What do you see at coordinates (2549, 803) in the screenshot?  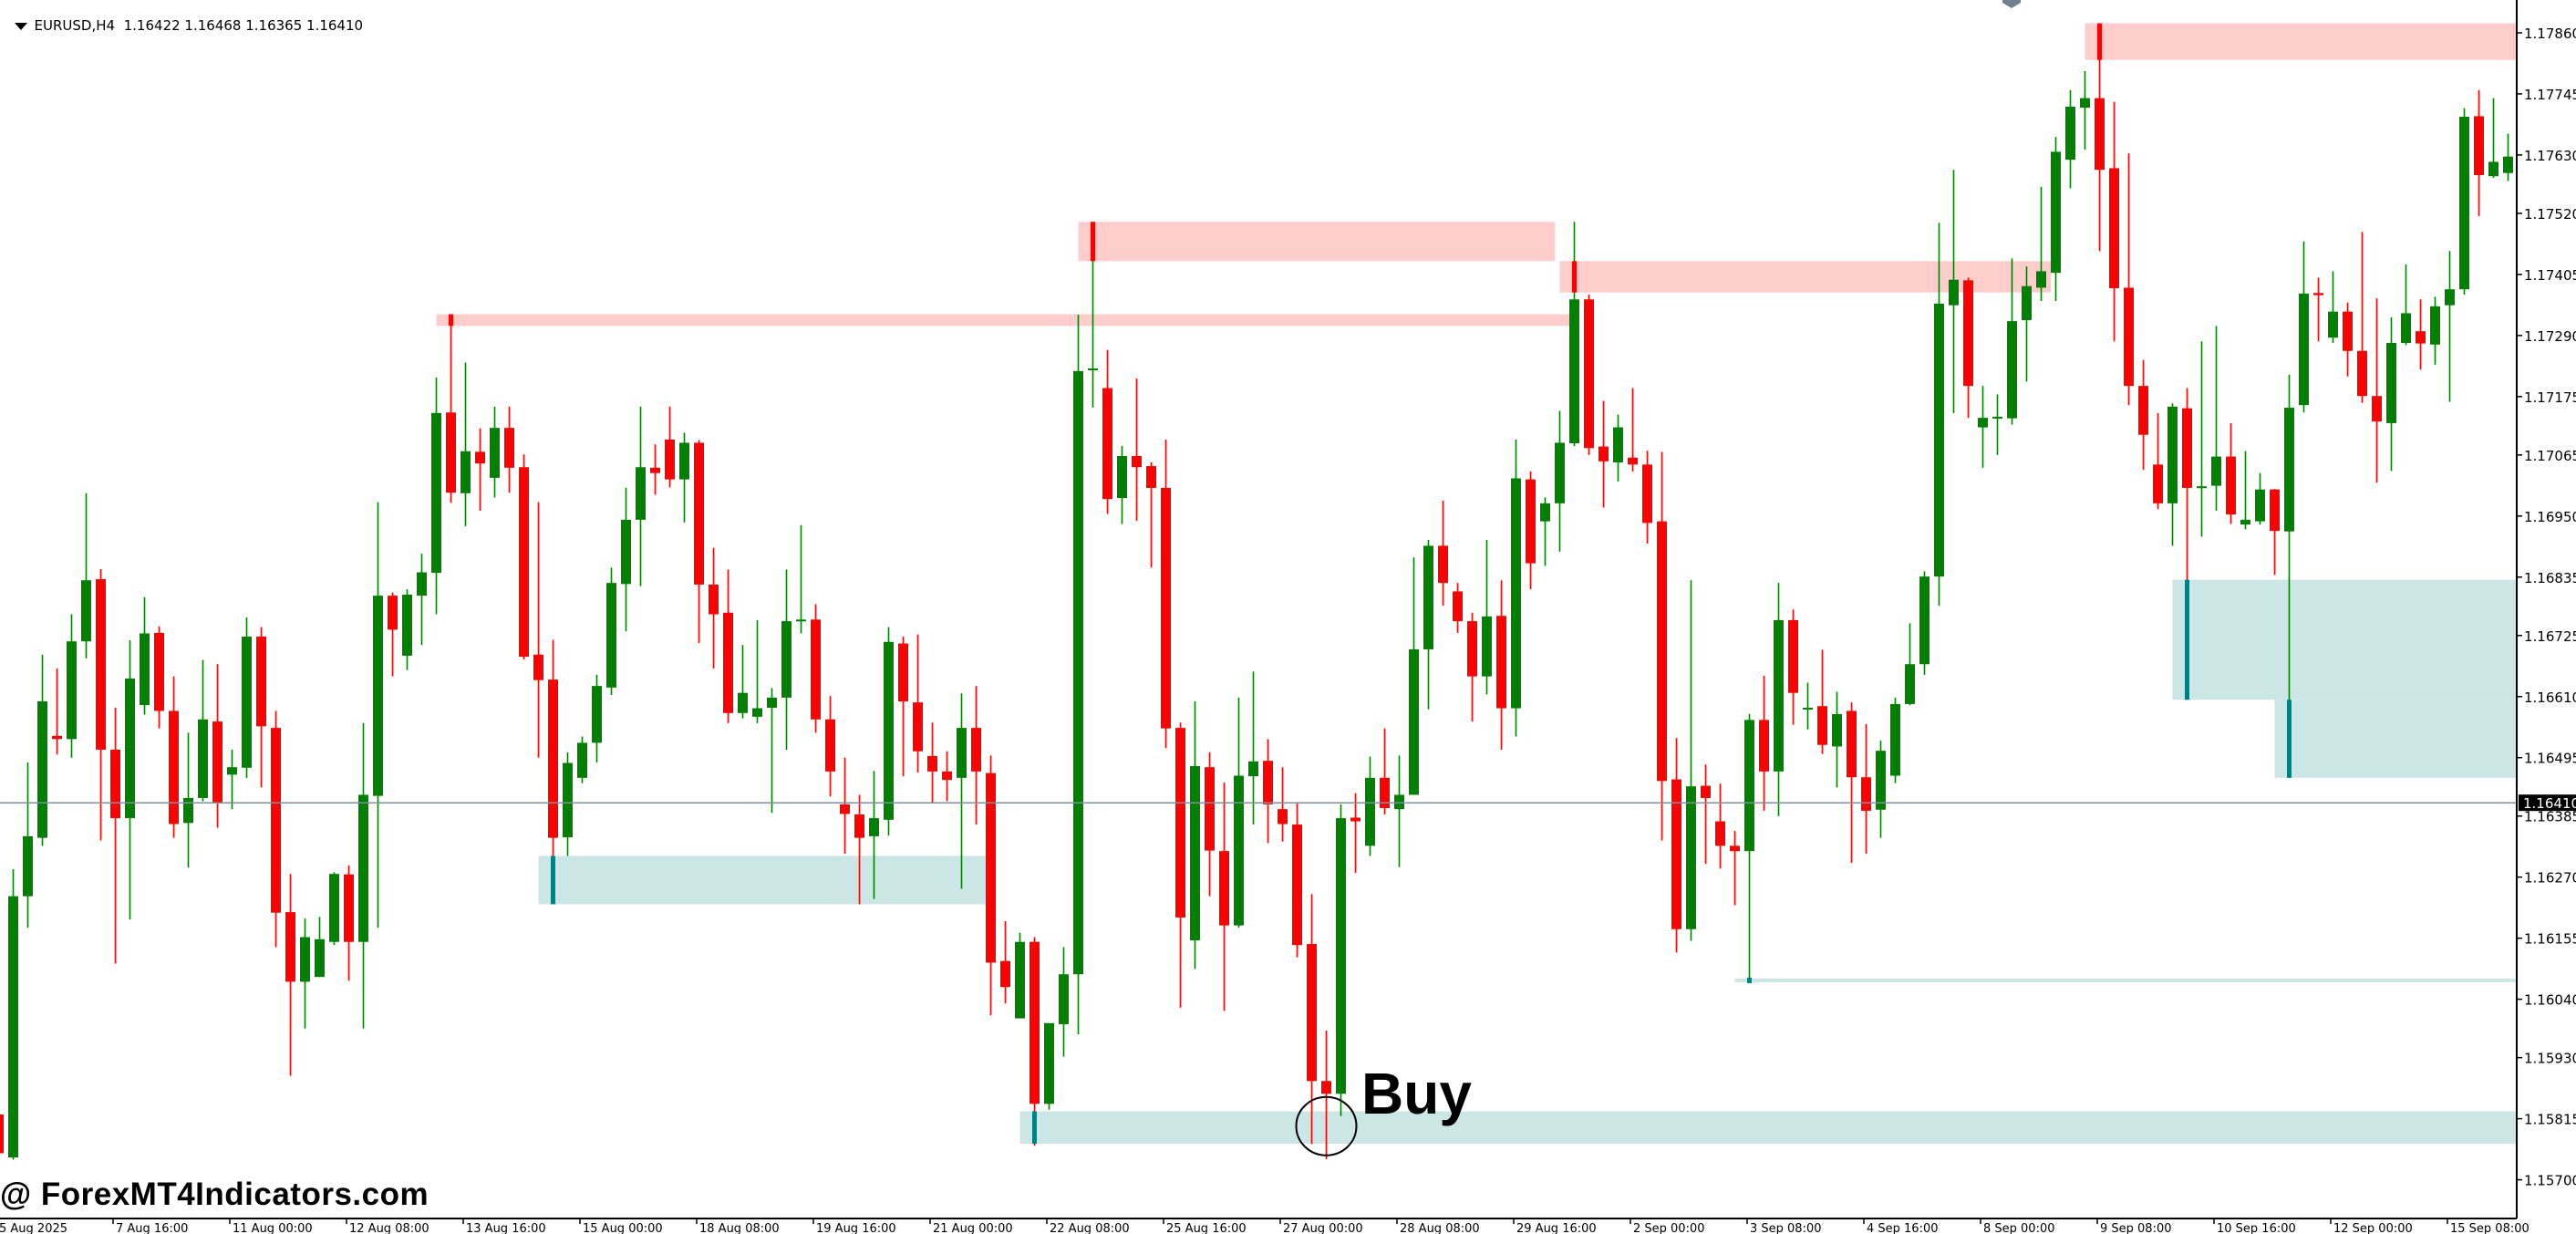 I see `current-price-label: 1.16410` at bounding box center [2549, 803].